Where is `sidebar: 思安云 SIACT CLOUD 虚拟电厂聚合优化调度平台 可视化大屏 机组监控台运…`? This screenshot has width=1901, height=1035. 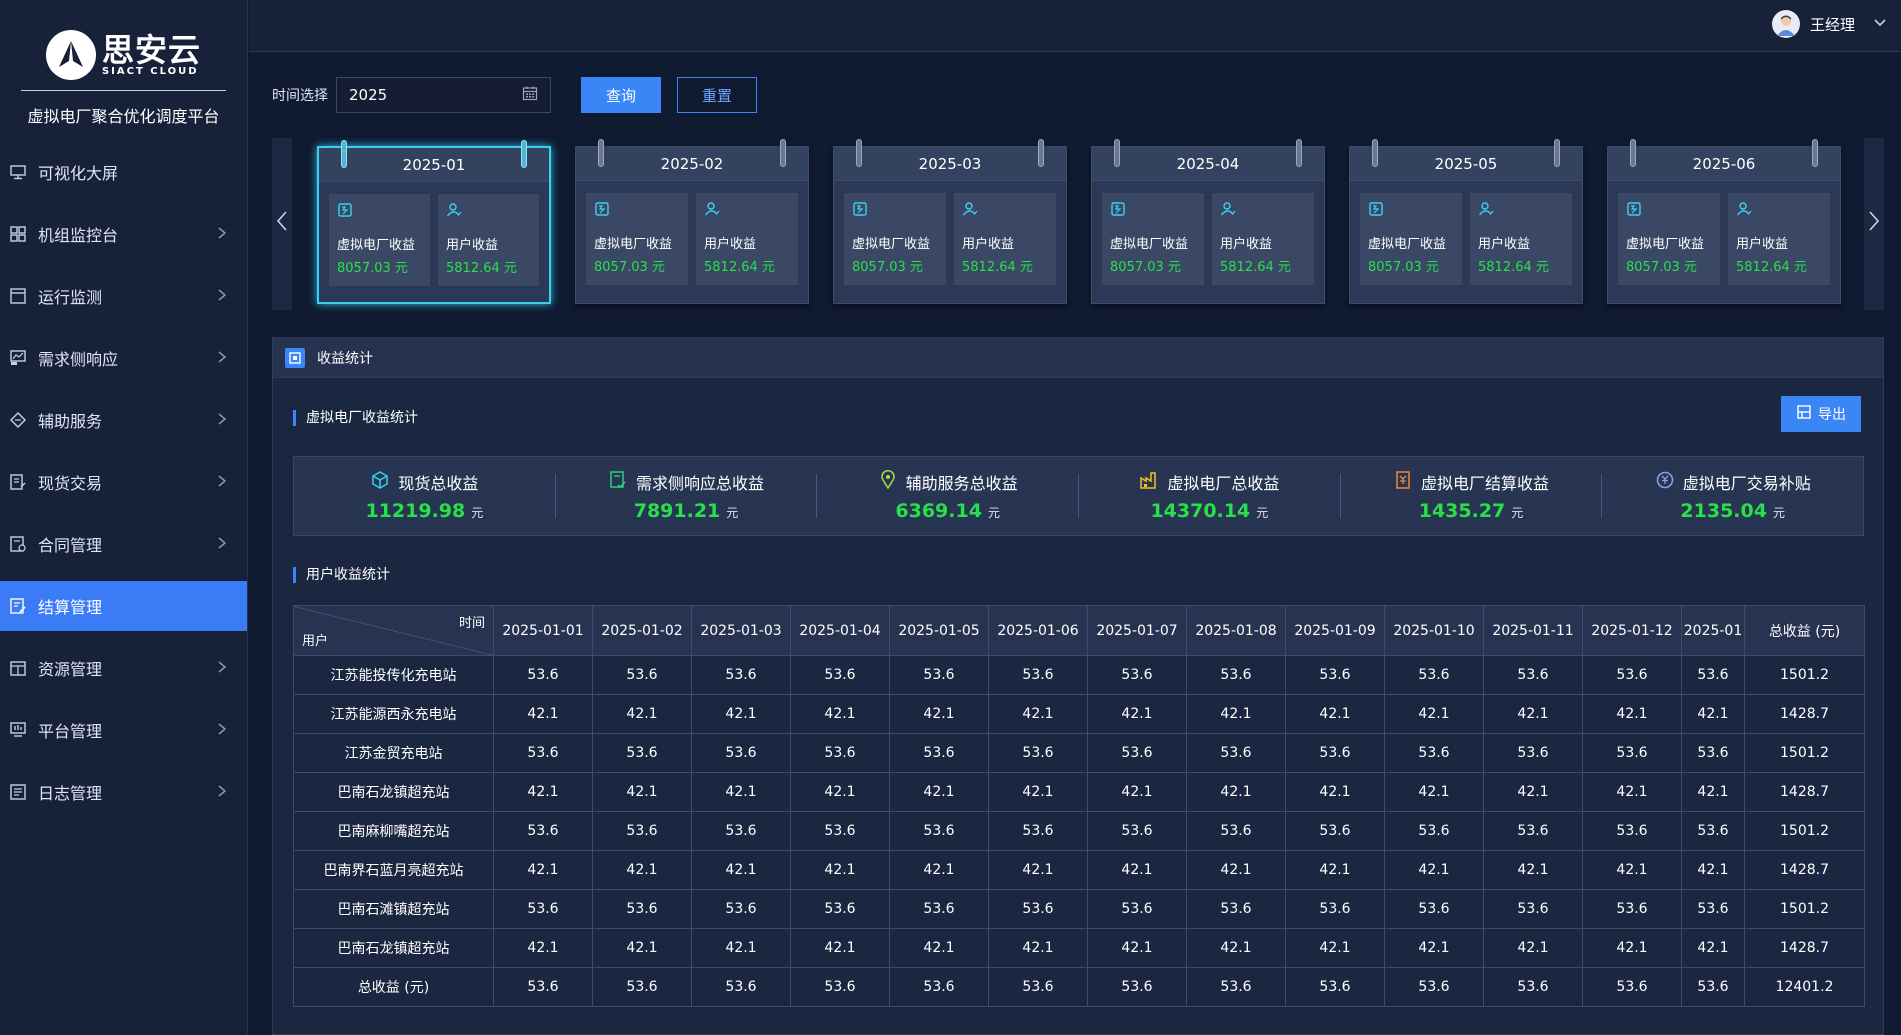 sidebar: 思安云 SIACT CLOUD 虚拟电厂聚合优化调度平台 可视化大屏 机组监控台运… is located at coordinates (124, 517).